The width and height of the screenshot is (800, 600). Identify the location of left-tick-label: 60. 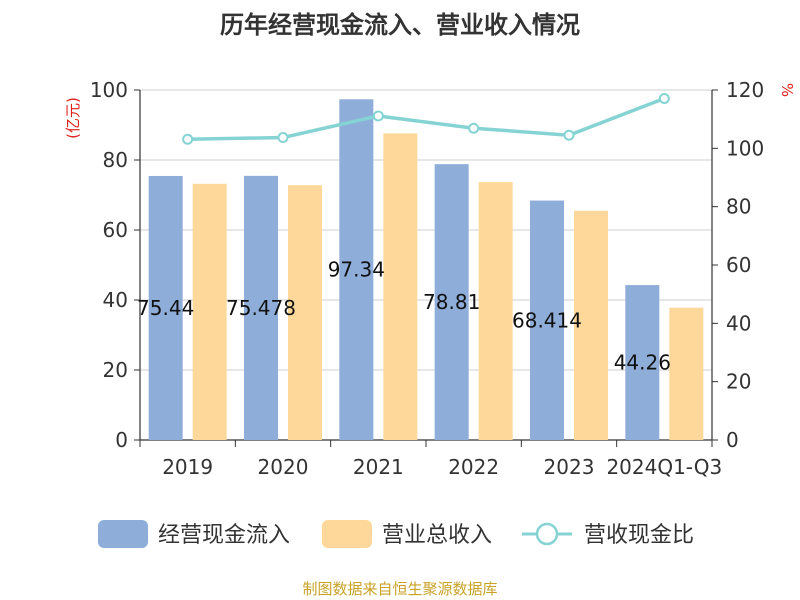
(115, 230).